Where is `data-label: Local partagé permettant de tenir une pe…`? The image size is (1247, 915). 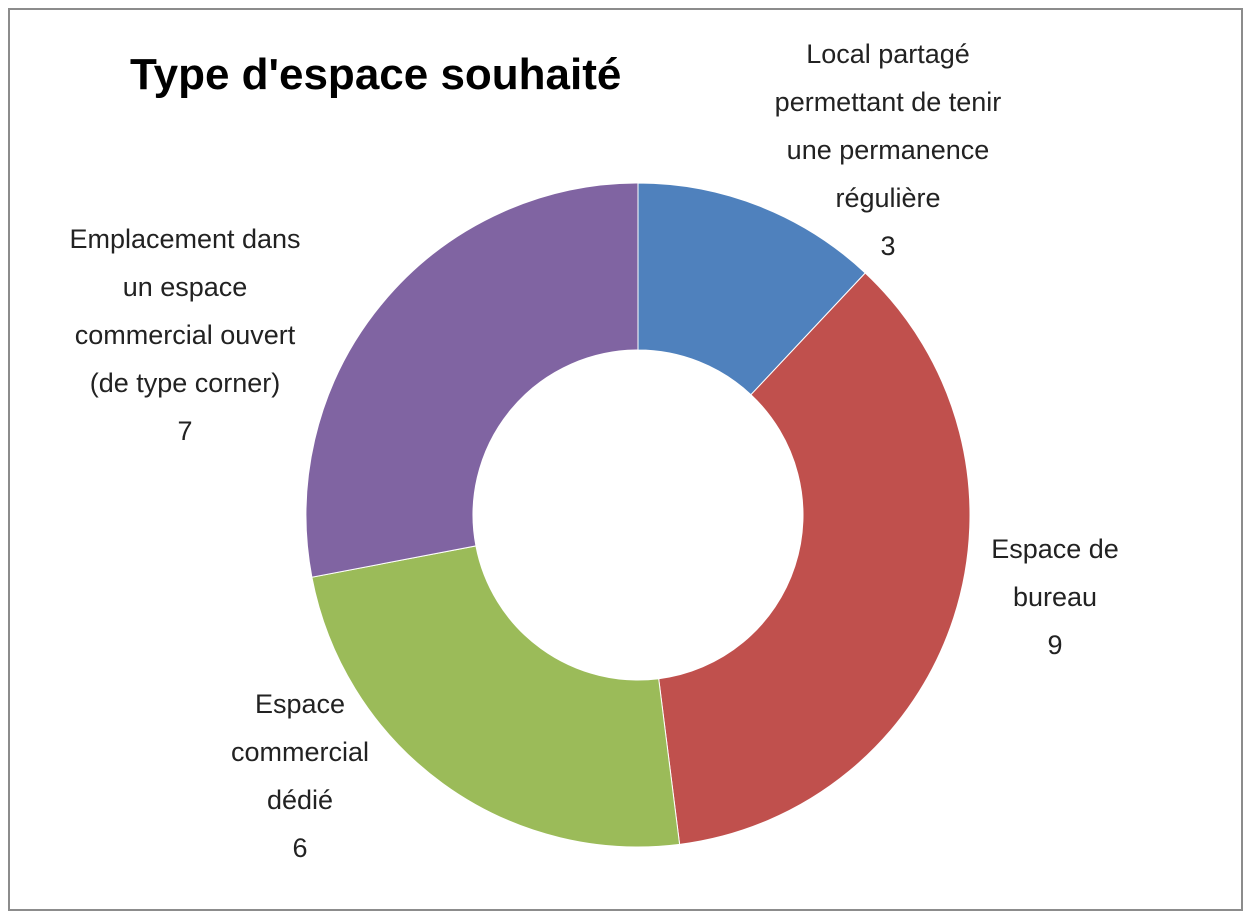
data-label: Local partagé permettant de tenir une pe… is located at coordinates (888, 150).